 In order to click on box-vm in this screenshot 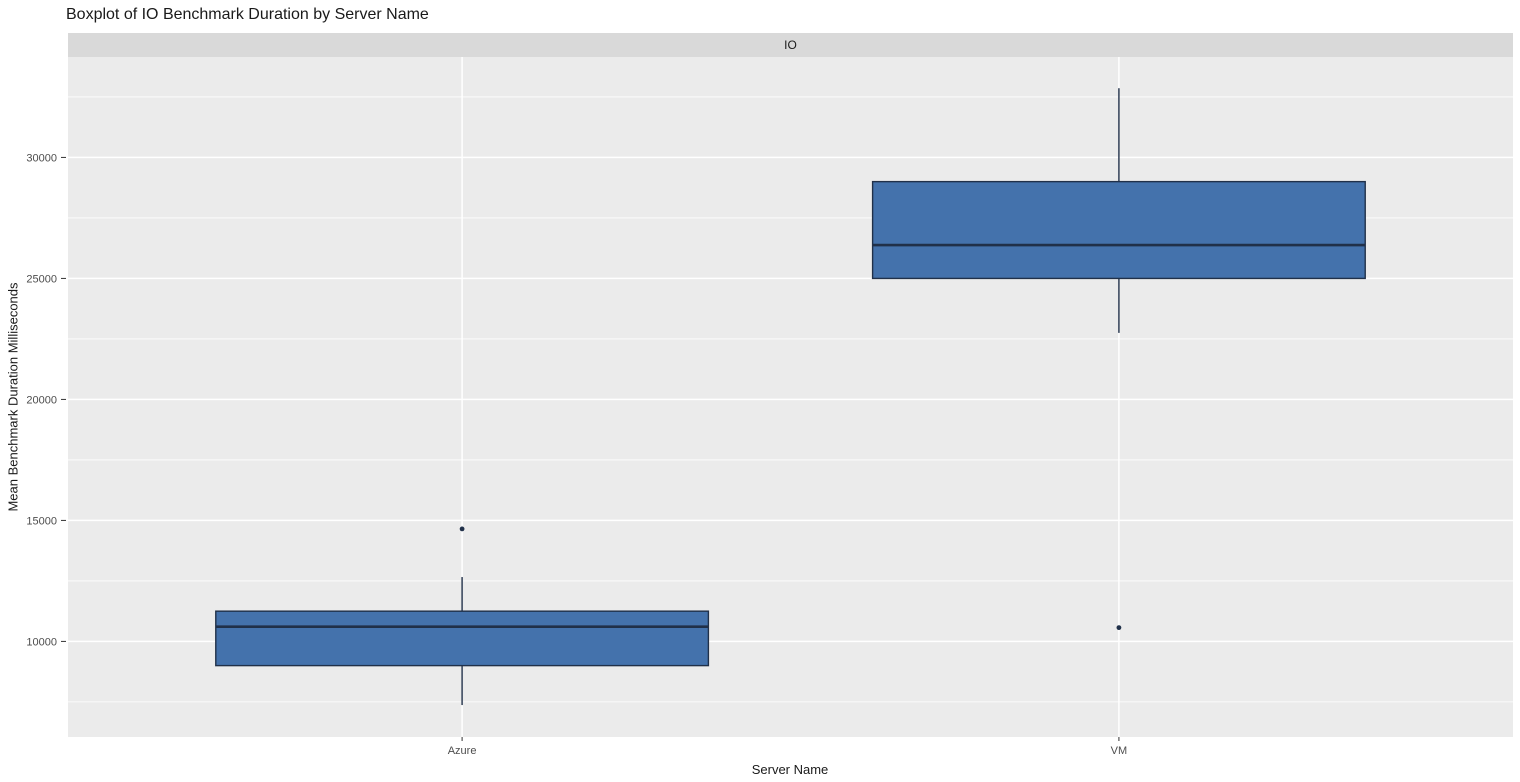, I will do `click(1118, 230)`.